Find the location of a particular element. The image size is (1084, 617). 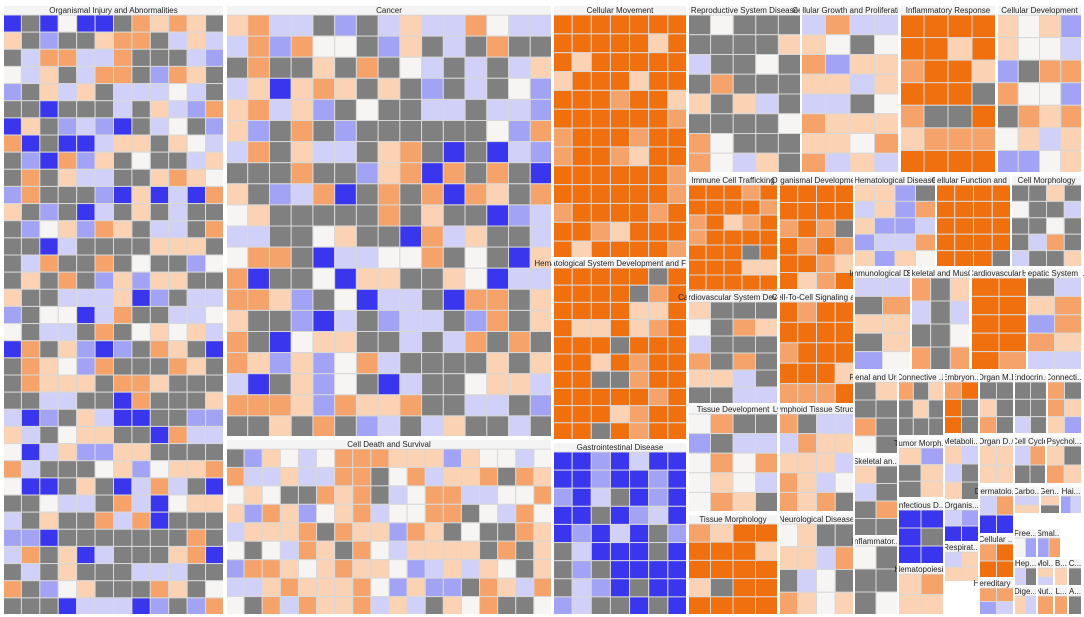

category-block: Gastrointestinal Disease is located at coordinates (620, 528).